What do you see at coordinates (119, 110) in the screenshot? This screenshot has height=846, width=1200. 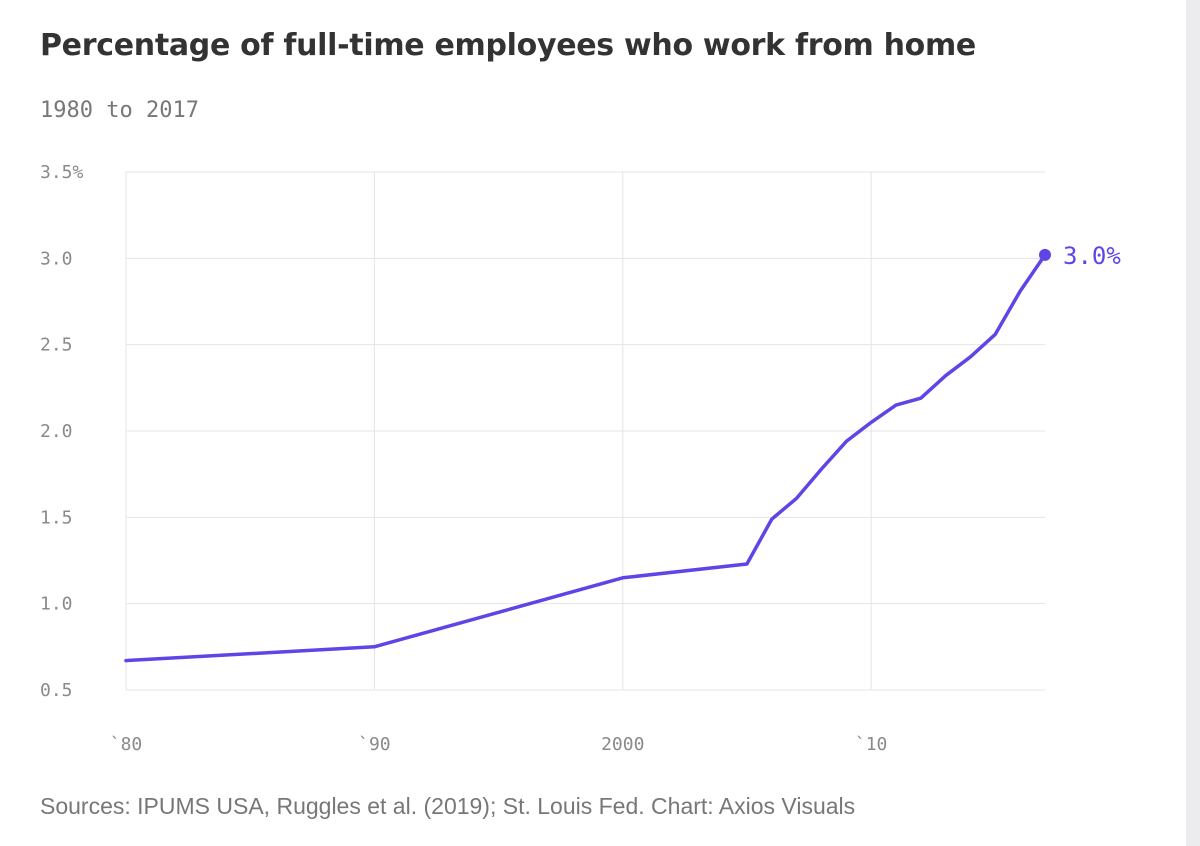 I see `chart-subtitle: 1980 to 2017` at bounding box center [119, 110].